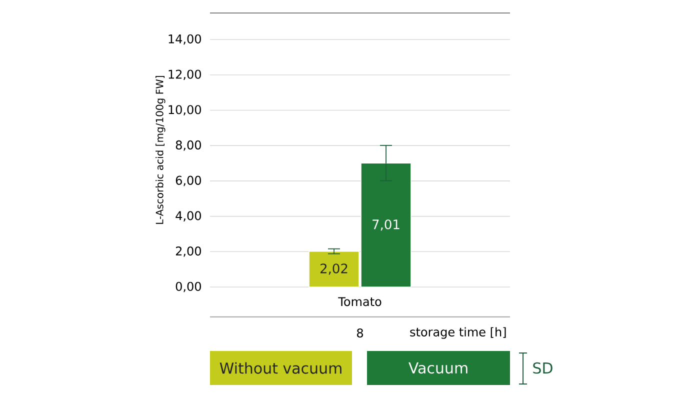 This screenshot has height=394, width=700. Describe the element at coordinates (458, 333) in the screenshot. I see `text: storage time [h]` at that location.